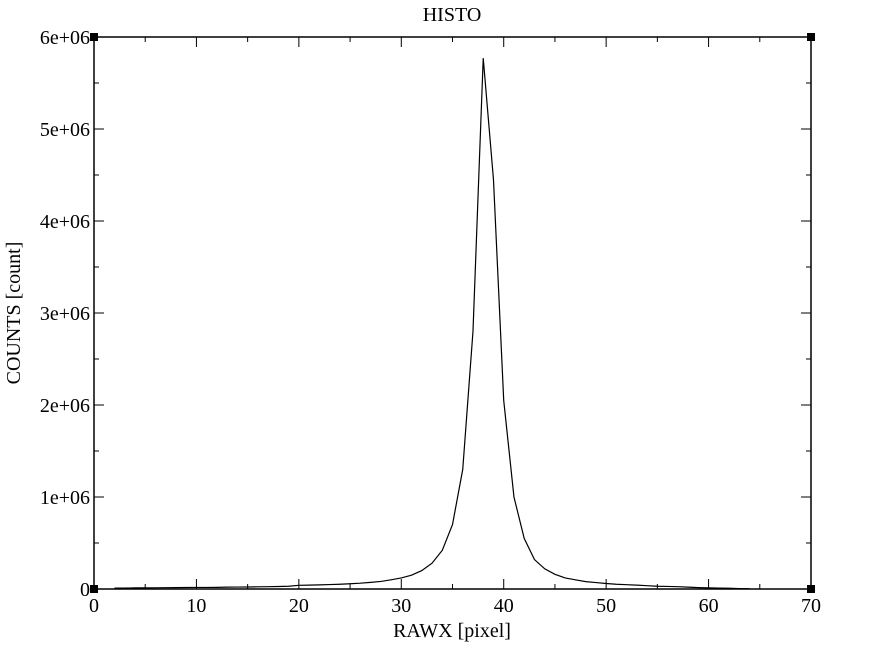 The width and height of the screenshot is (878, 660). What do you see at coordinates (452, 15) in the screenshot?
I see `chart-title: HISTO` at bounding box center [452, 15].